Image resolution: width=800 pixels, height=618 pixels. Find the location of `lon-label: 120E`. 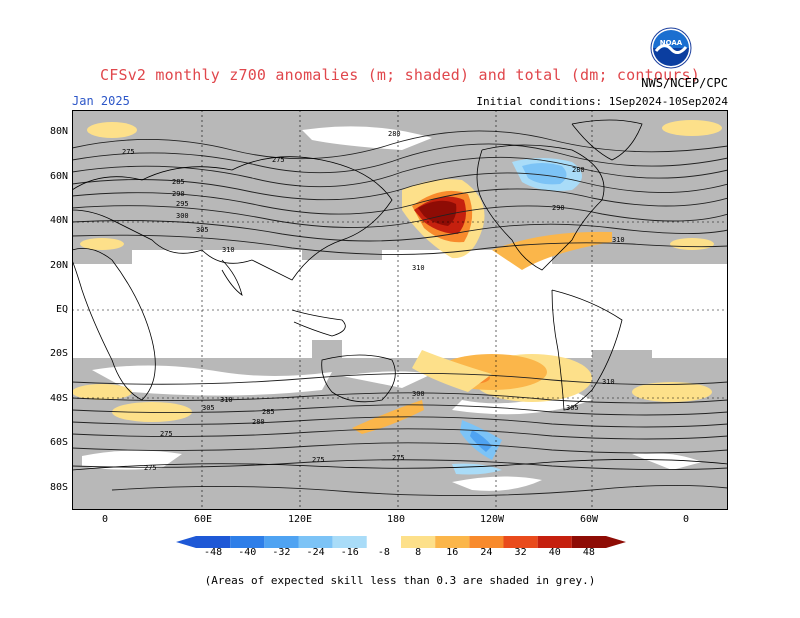

lon-label: 120E is located at coordinates (300, 519).